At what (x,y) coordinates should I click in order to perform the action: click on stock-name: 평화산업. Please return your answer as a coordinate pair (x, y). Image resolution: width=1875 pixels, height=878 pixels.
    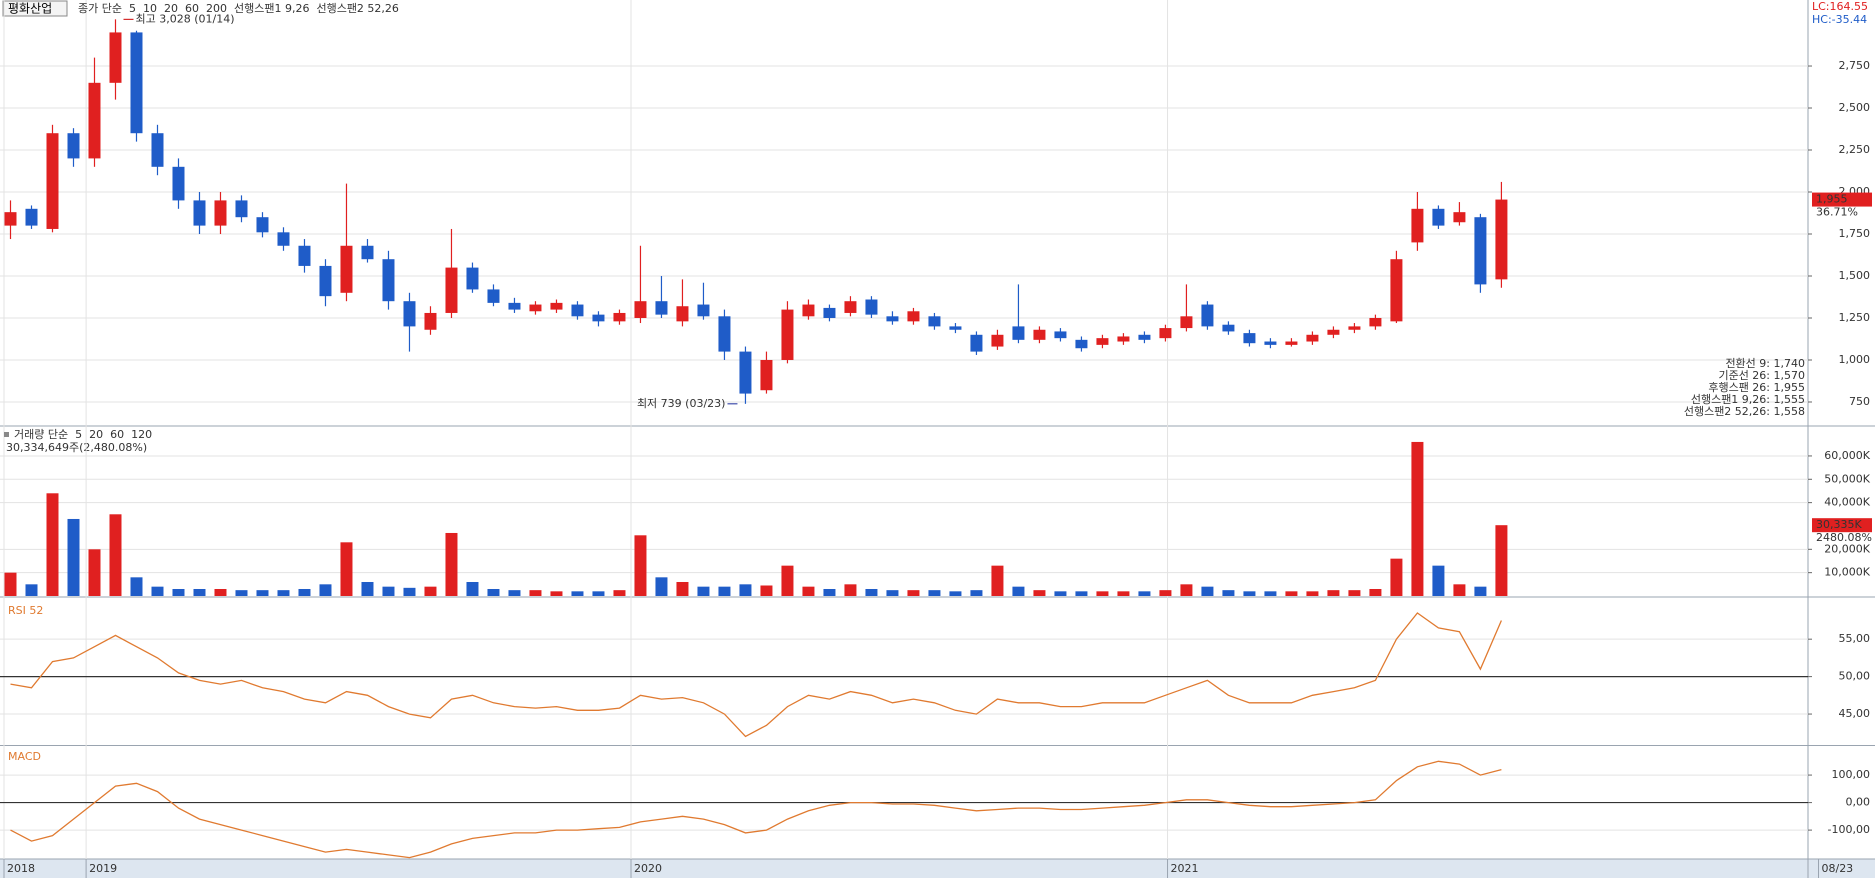
    Looking at the image, I should click on (30, 9).